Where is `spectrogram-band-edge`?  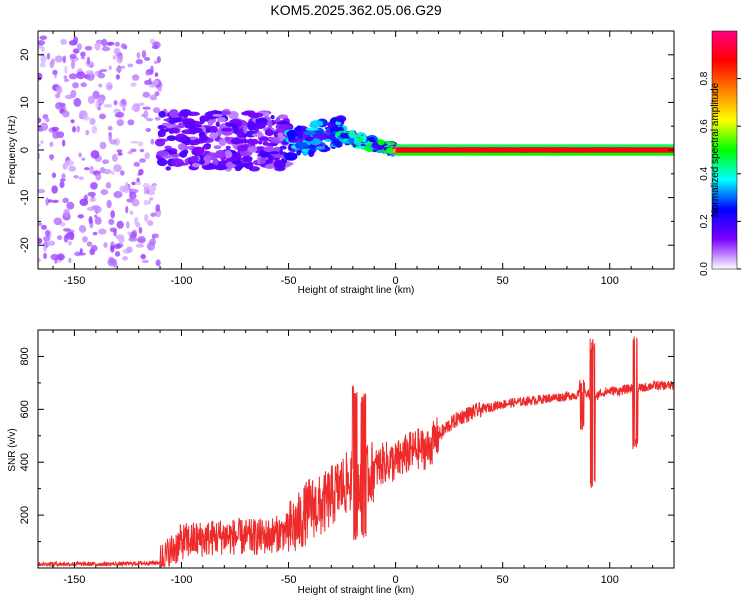
spectrogram-band-edge is located at coordinates (534, 146).